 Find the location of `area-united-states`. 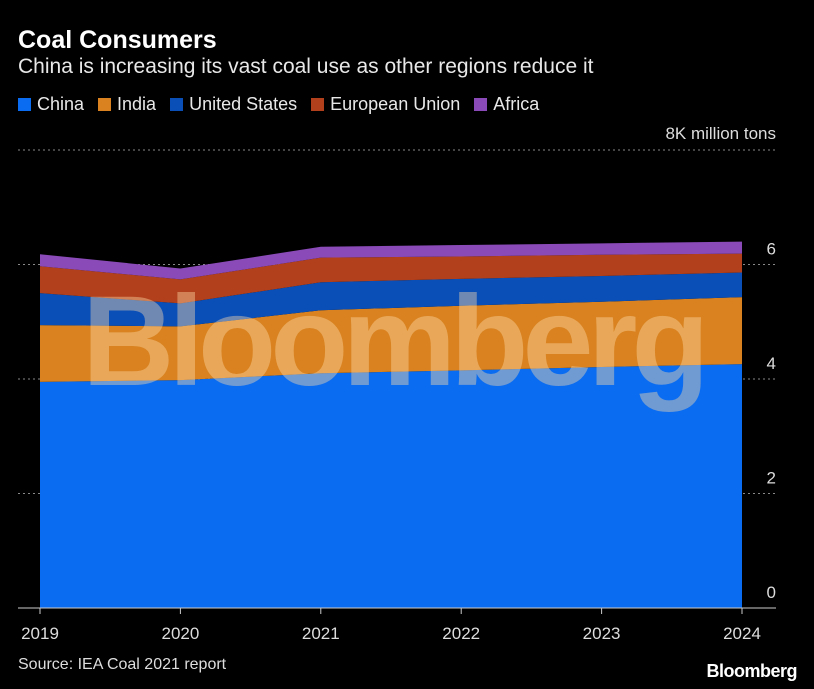

area-united-states is located at coordinates (391, 299).